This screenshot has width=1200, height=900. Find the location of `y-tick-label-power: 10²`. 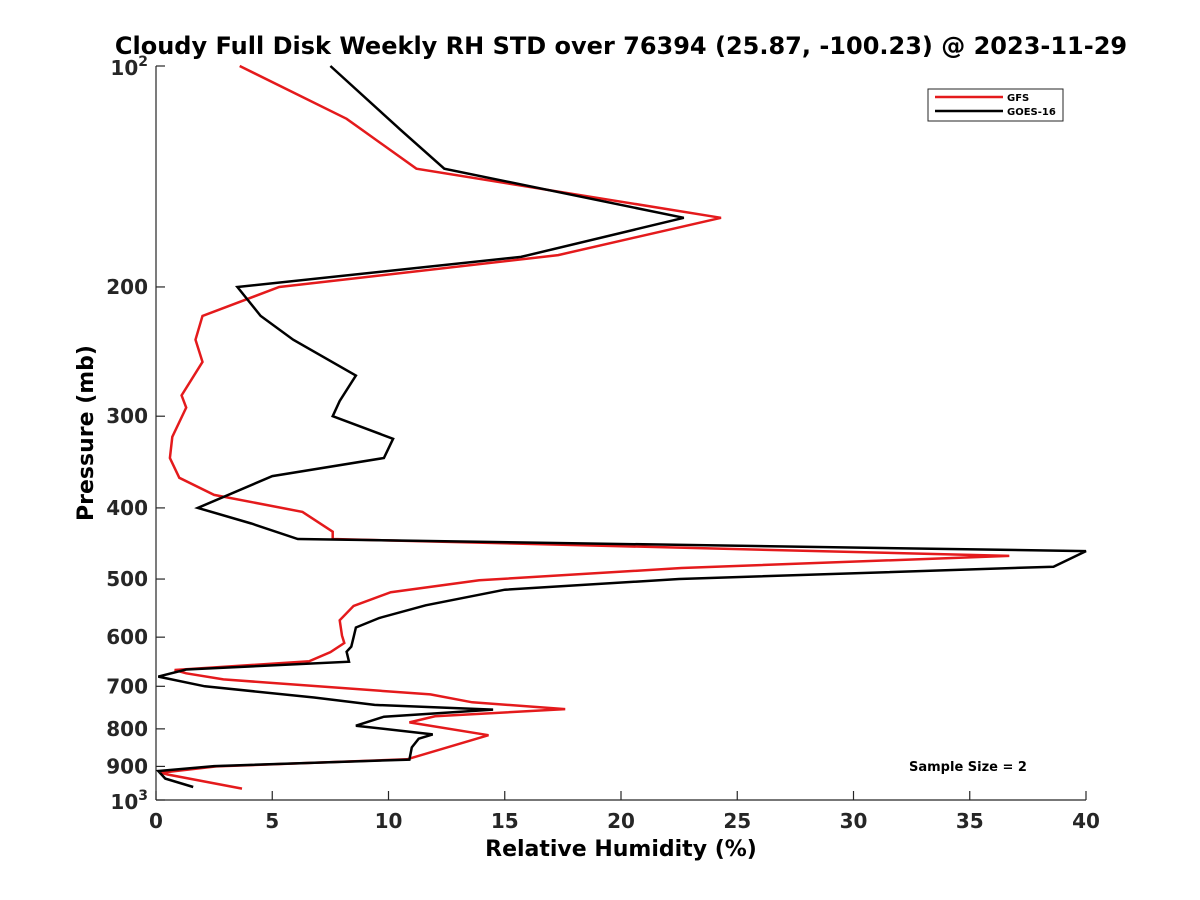

y-tick-label-power: 10² is located at coordinates (129, 67).